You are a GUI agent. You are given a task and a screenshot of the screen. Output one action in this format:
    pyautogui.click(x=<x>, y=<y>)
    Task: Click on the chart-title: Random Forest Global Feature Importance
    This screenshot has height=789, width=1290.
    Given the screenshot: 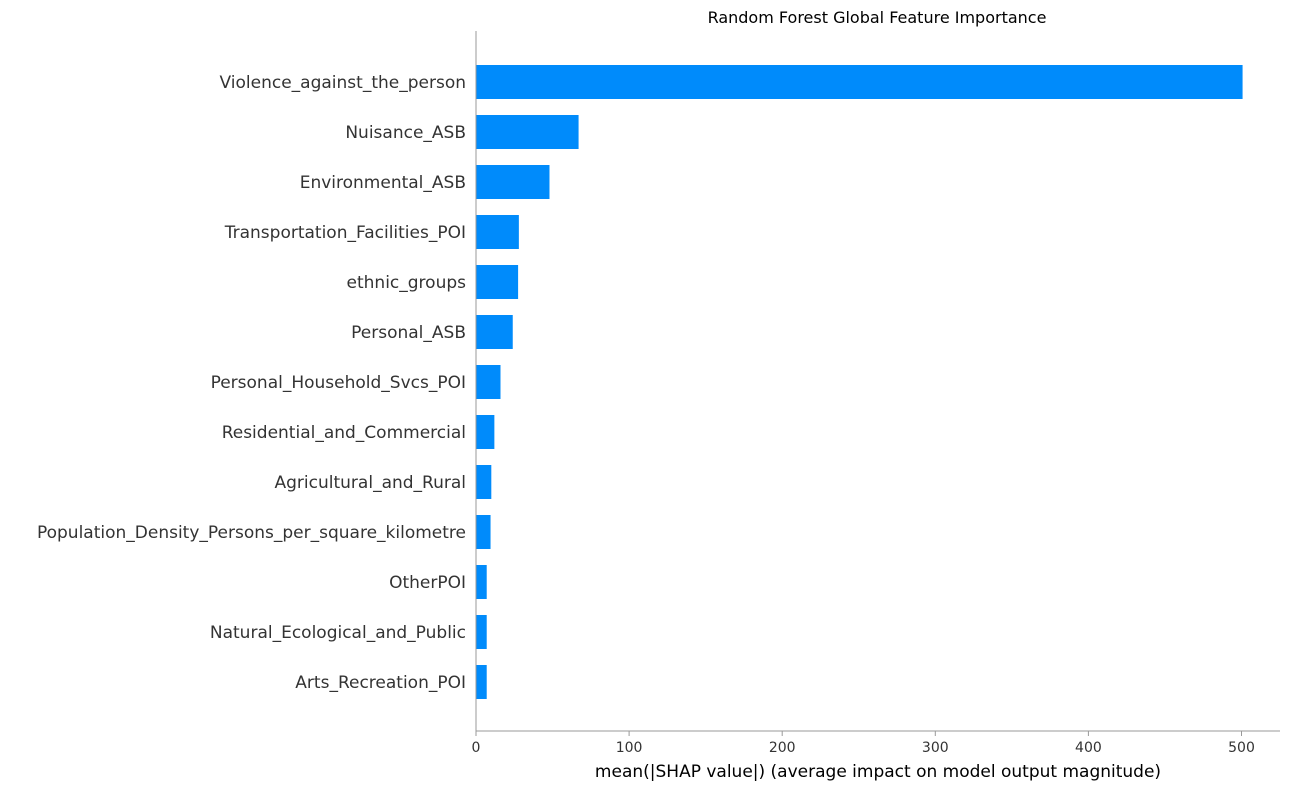 What is the action you would take?
    pyautogui.click(x=877, y=17)
    